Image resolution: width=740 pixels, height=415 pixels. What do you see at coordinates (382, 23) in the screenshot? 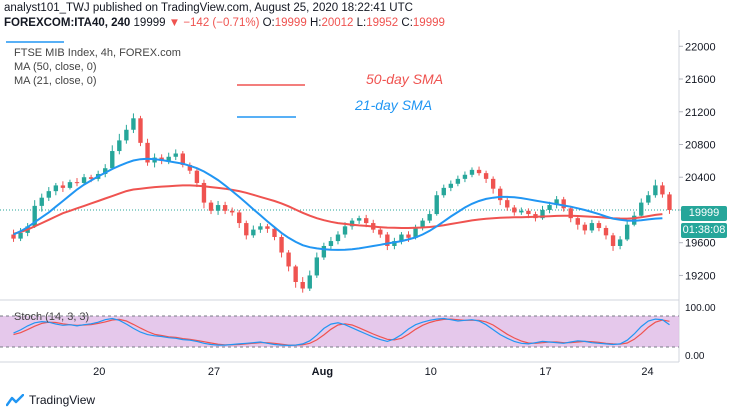
I see `low-value: 19952` at bounding box center [382, 23].